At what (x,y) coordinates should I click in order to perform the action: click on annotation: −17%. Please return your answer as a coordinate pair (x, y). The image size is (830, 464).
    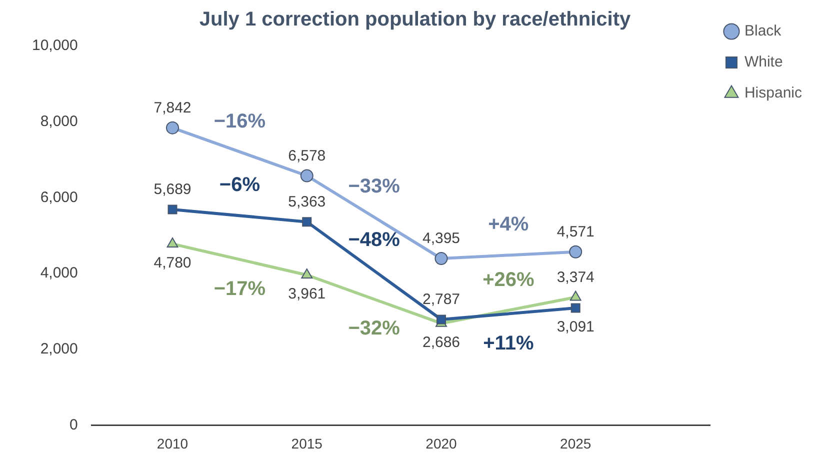
    Looking at the image, I should click on (240, 289).